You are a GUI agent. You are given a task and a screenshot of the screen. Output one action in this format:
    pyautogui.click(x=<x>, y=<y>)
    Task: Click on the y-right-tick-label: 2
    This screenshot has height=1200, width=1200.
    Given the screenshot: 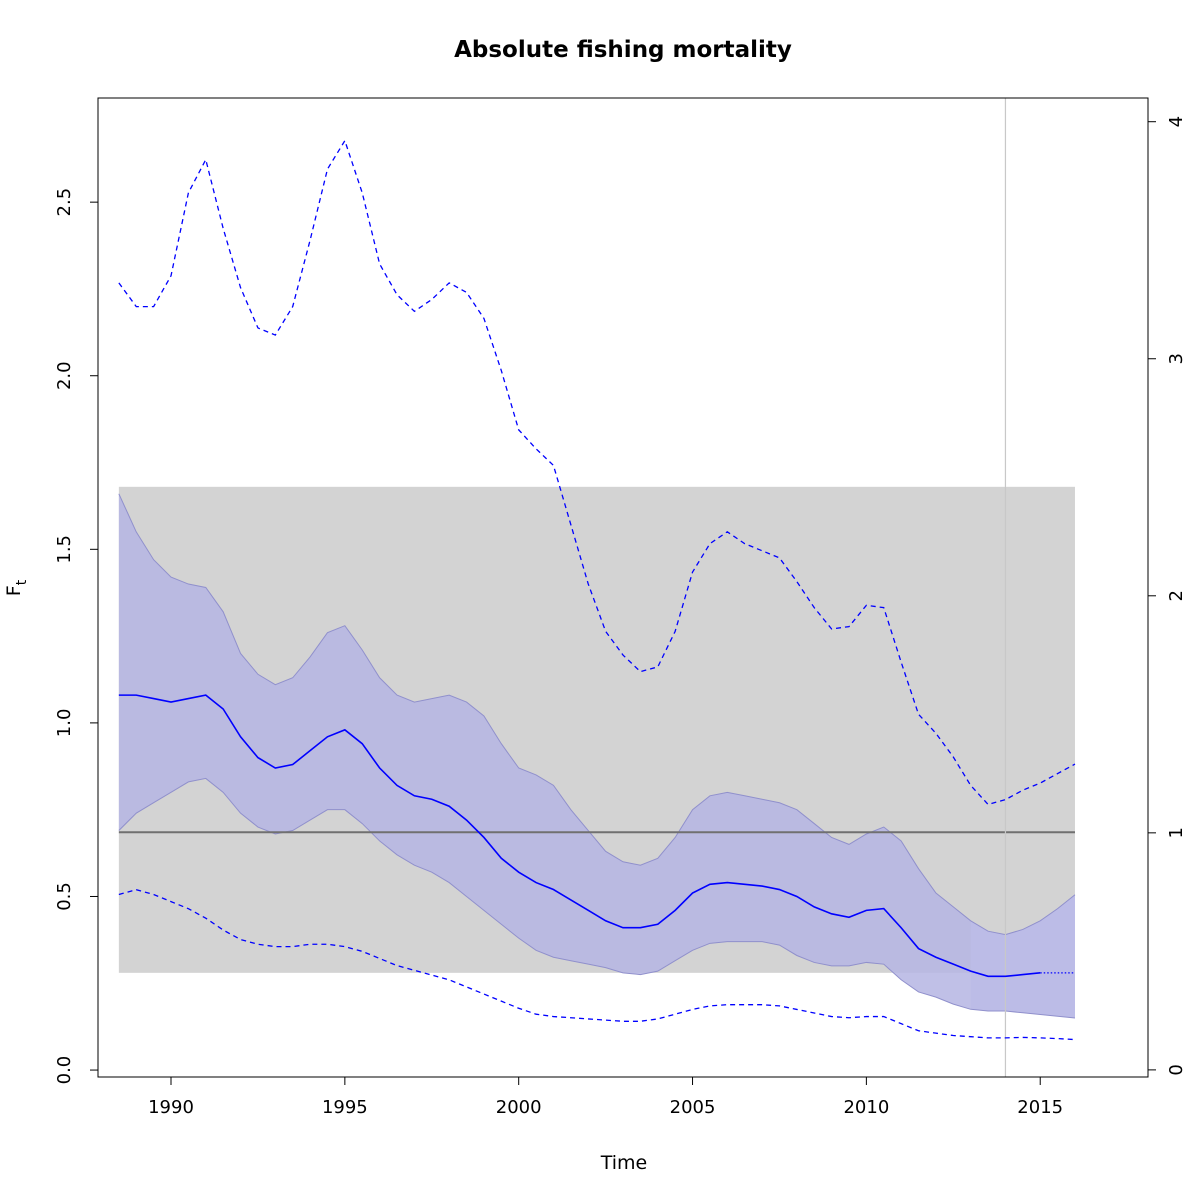 What is the action you would take?
    pyautogui.click(x=1176, y=595)
    